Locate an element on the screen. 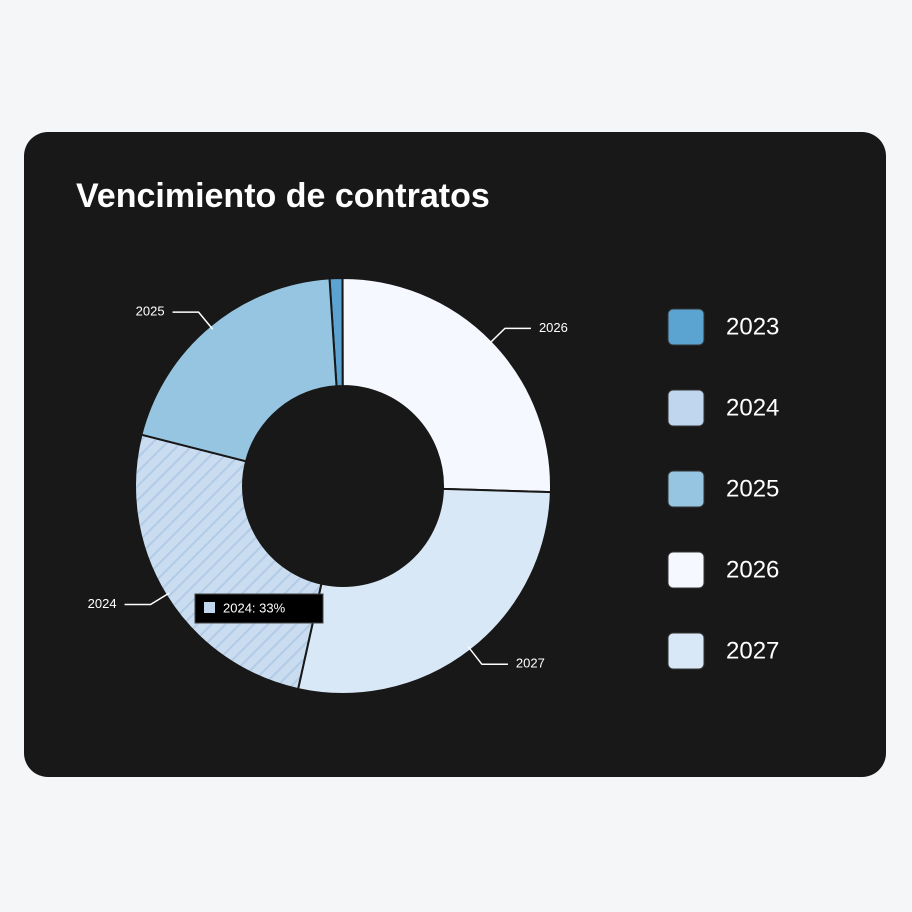 The height and width of the screenshot is (912, 912). legend-label: 2025 is located at coordinates (752, 488).